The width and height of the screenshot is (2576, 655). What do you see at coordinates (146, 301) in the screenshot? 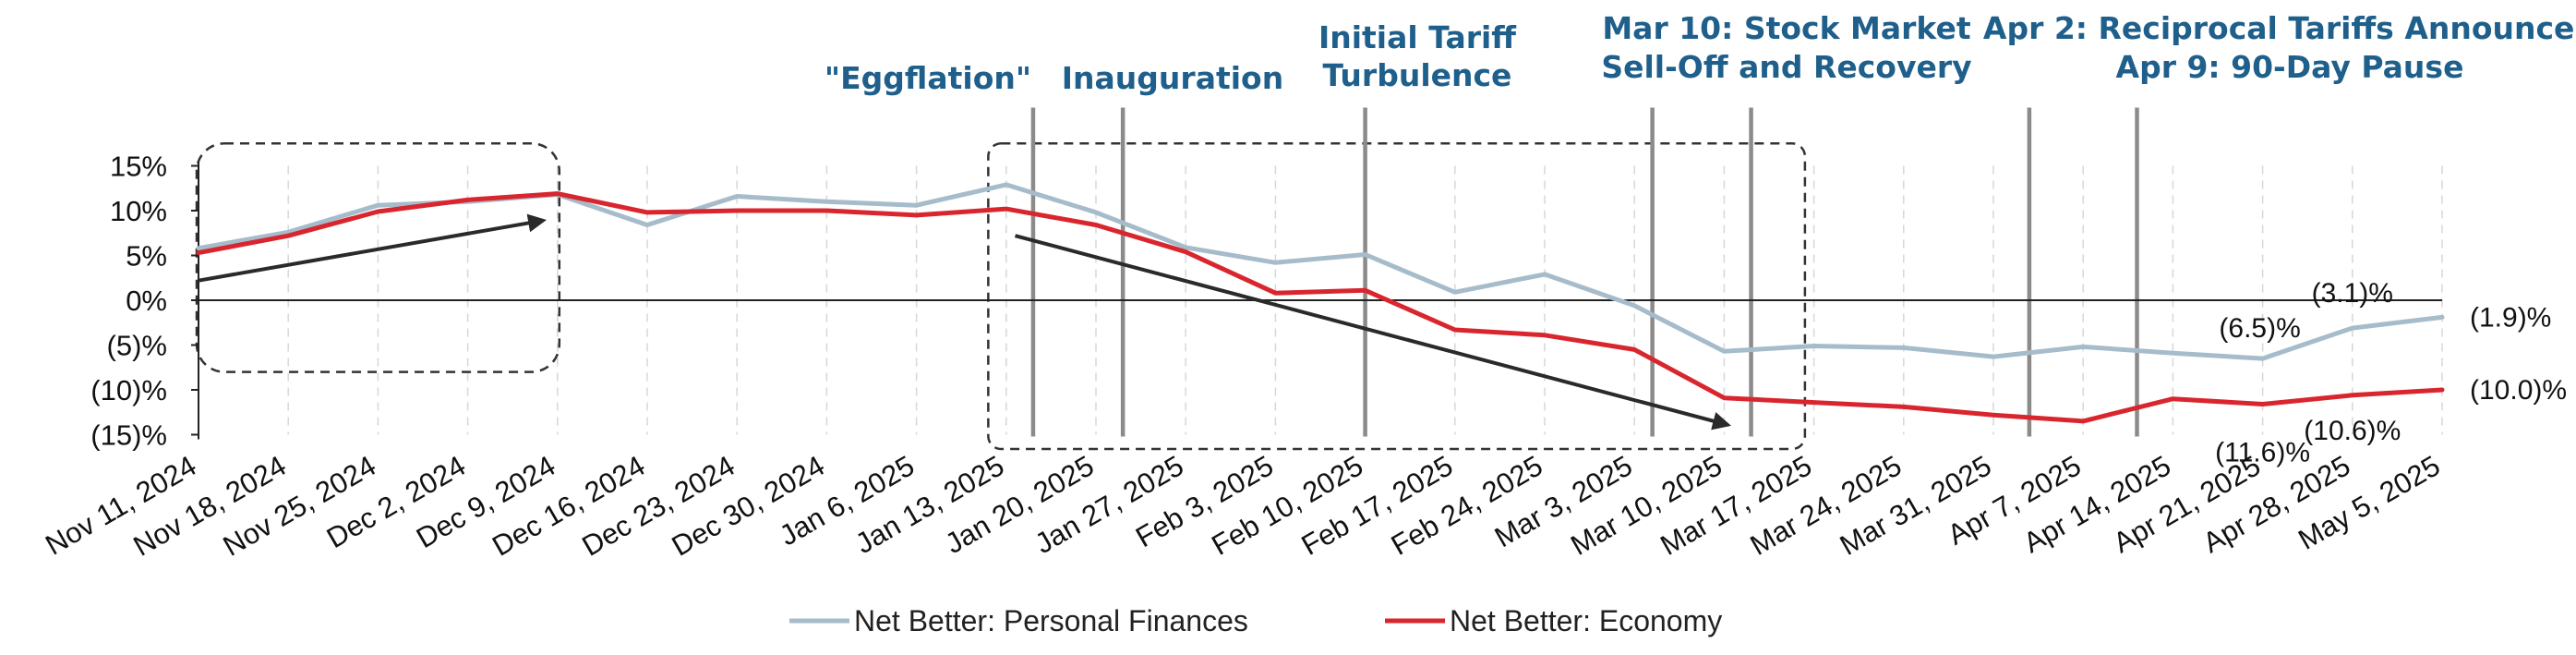
I see `y-tick-label: 0%` at bounding box center [146, 301].